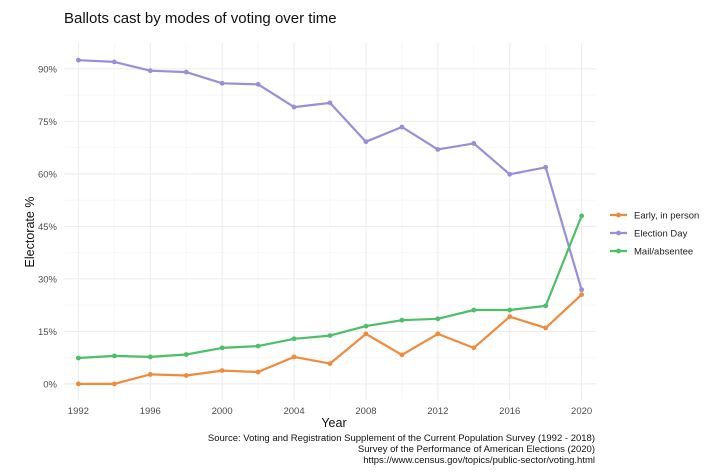 The height and width of the screenshot is (474, 708). Describe the element at coordinates (437, 411) in the screenshot. I see `x-tick-label: 2012` at that location.